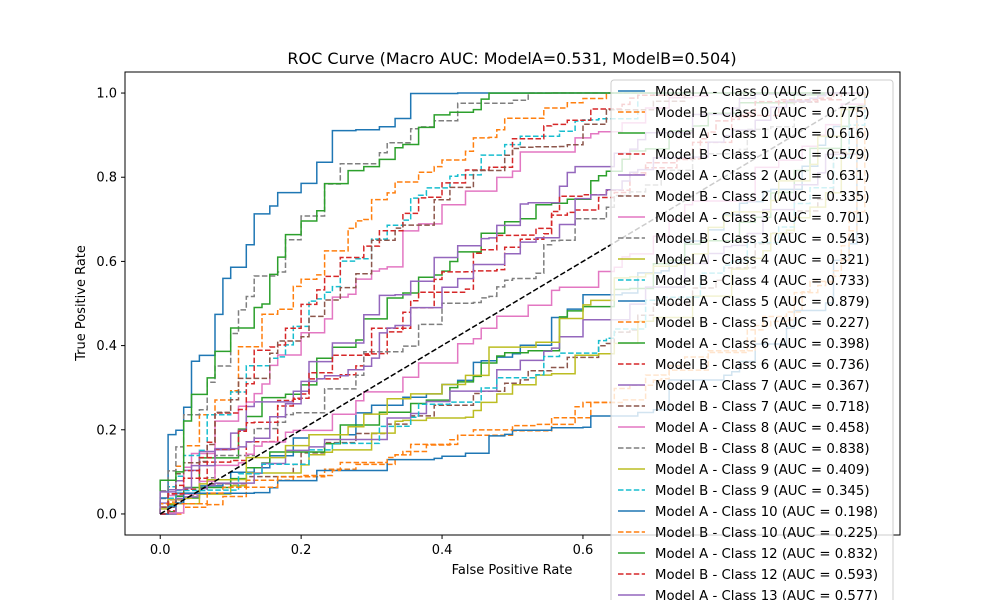  I want to click on legend-entry-label: Model B - Class 10 (AUC = 0.225), so click(766, 533).